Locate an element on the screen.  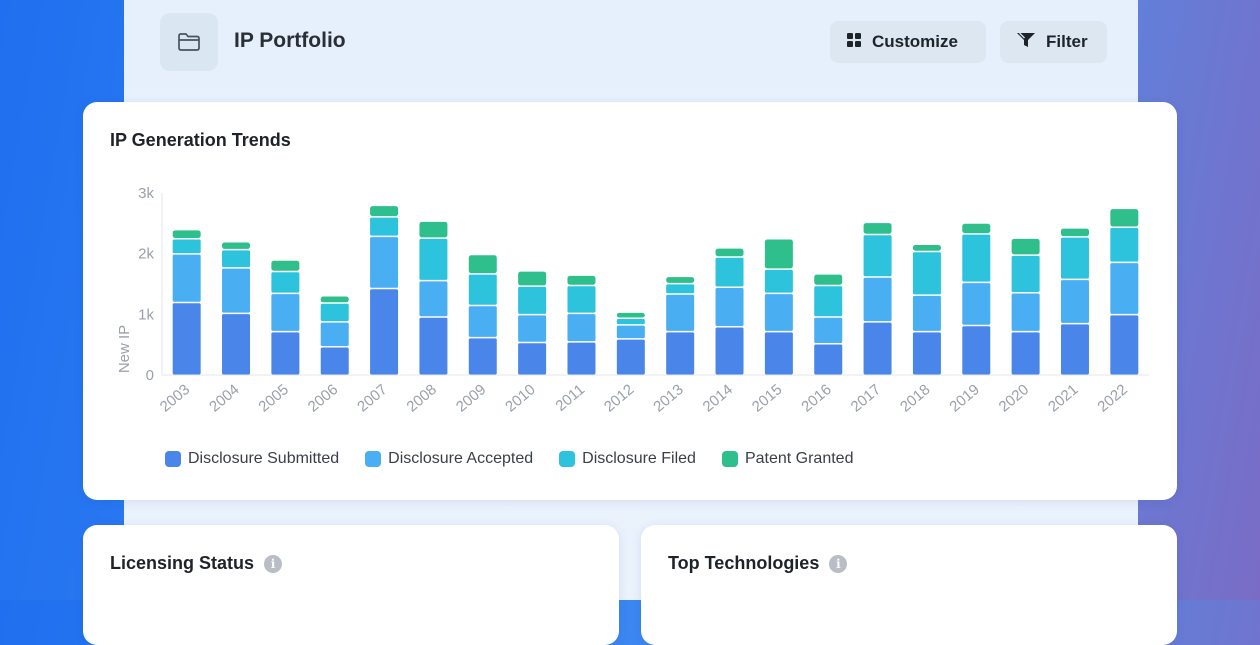
y-tick-label: 3k is located at coordinates (146, 193).